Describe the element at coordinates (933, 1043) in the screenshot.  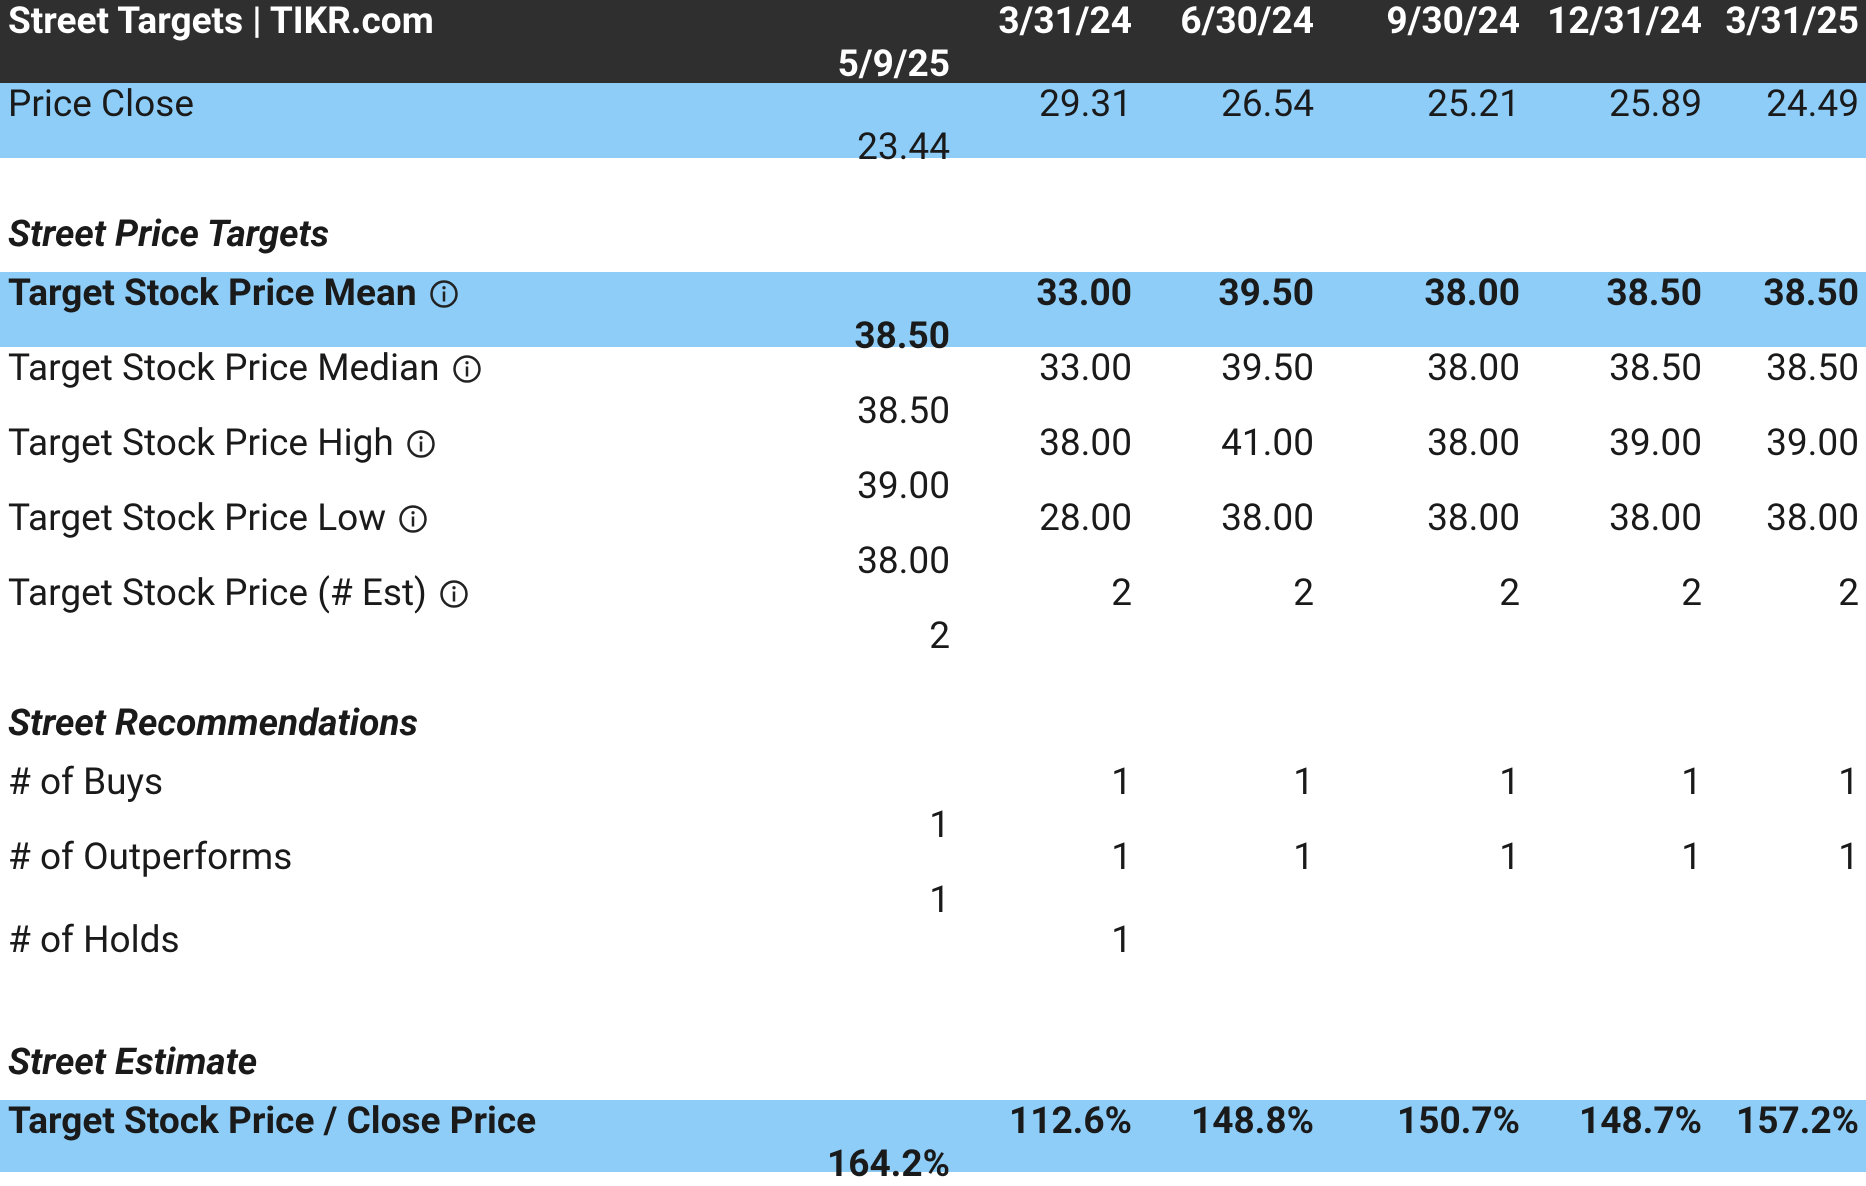
I see `section-row: Street Estimate` at that location.